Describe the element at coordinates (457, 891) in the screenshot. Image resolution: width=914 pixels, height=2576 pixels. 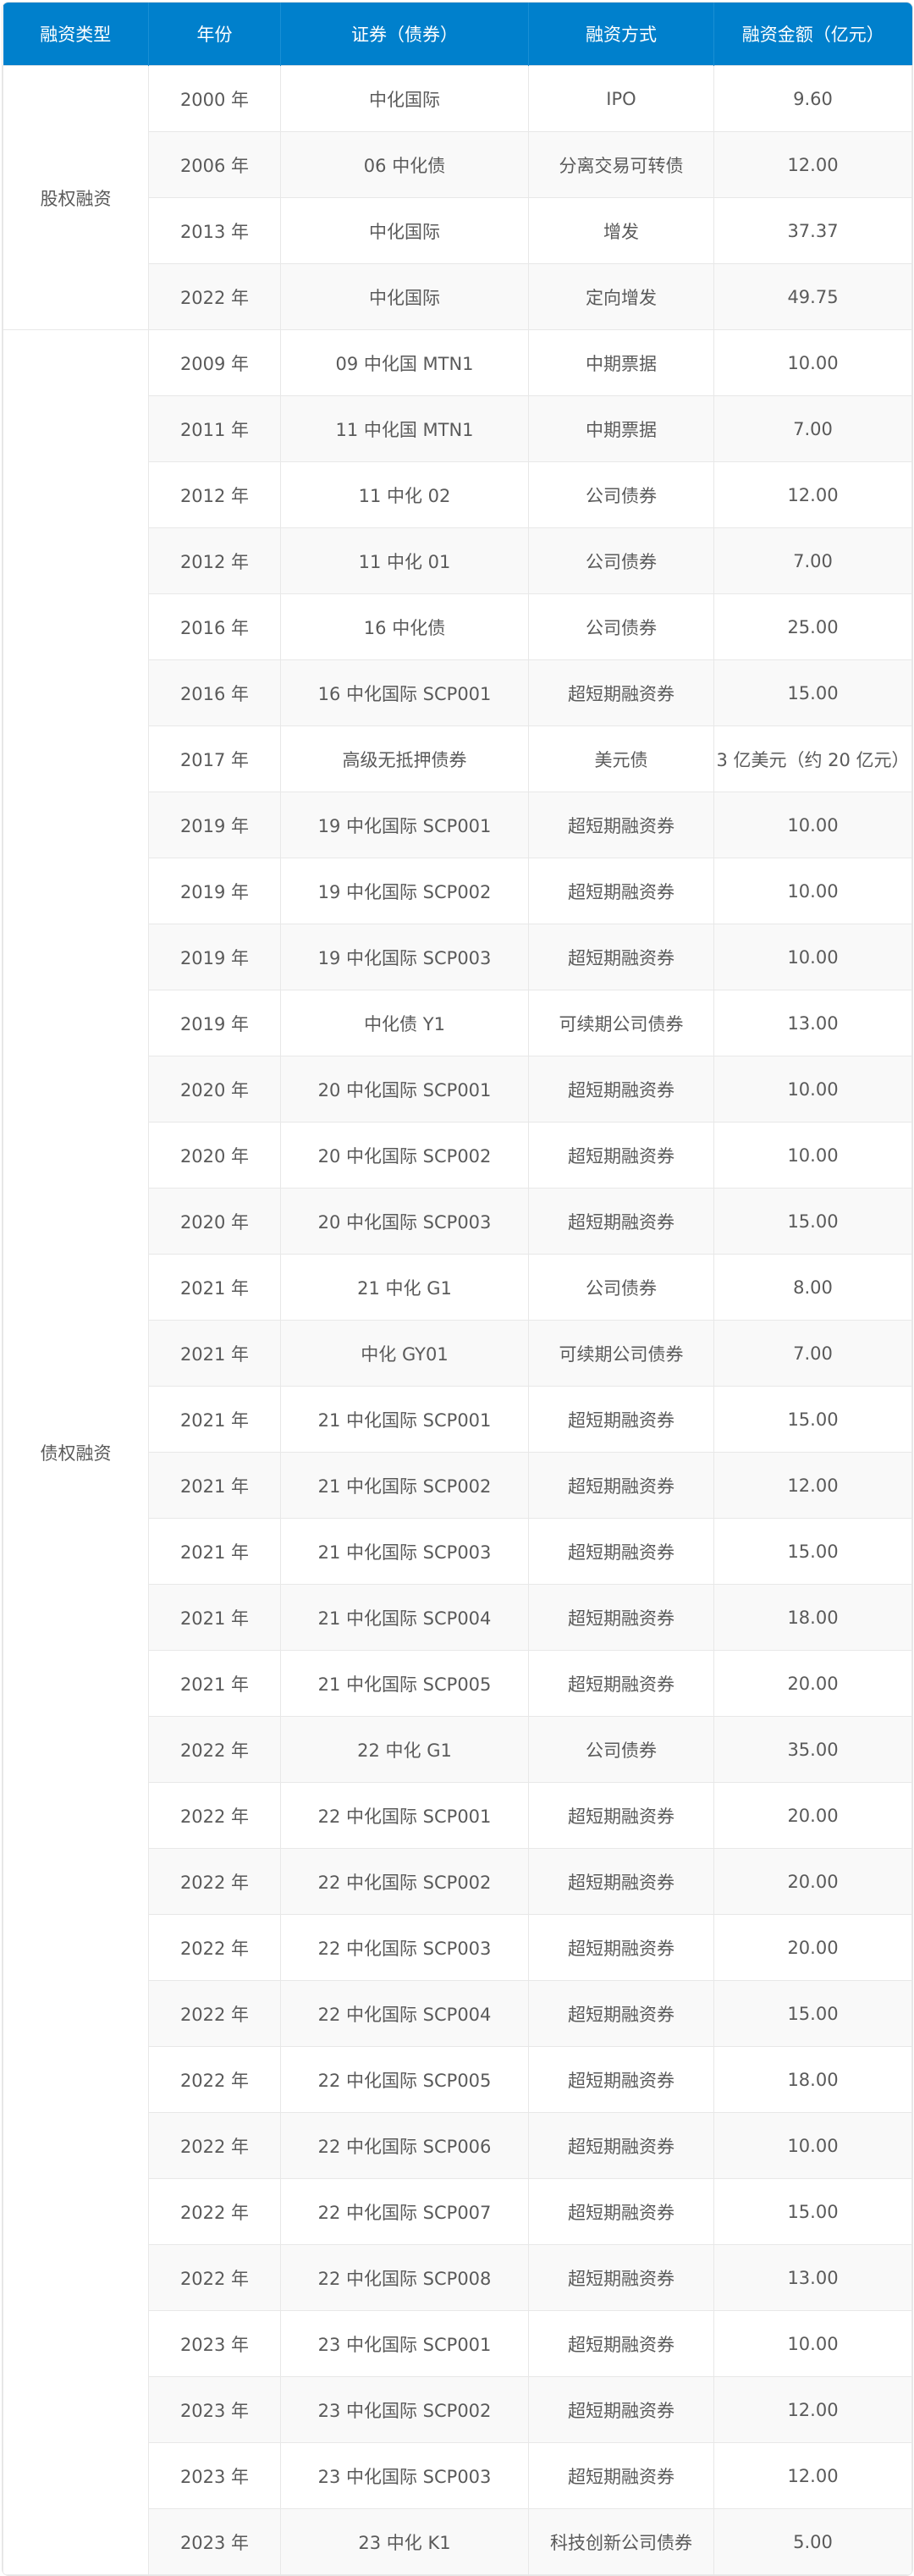
I see `table-row: 2019 年 19 中化国际 SCP002 超短期融资券 10.00` at that location.